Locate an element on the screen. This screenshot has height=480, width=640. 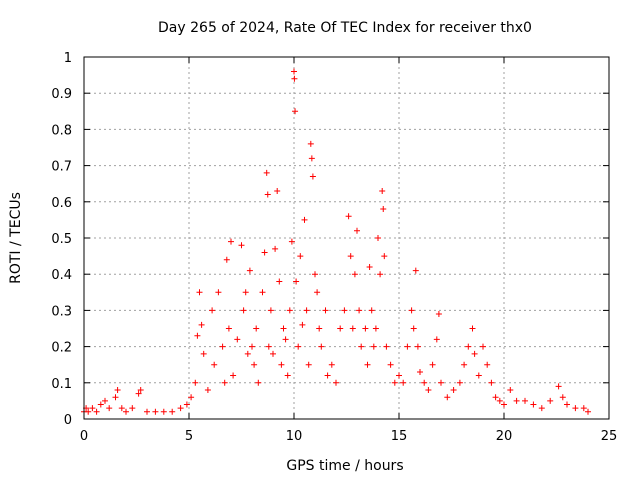
y-tick-label: 0.8 is located at coordinates (61, 130).